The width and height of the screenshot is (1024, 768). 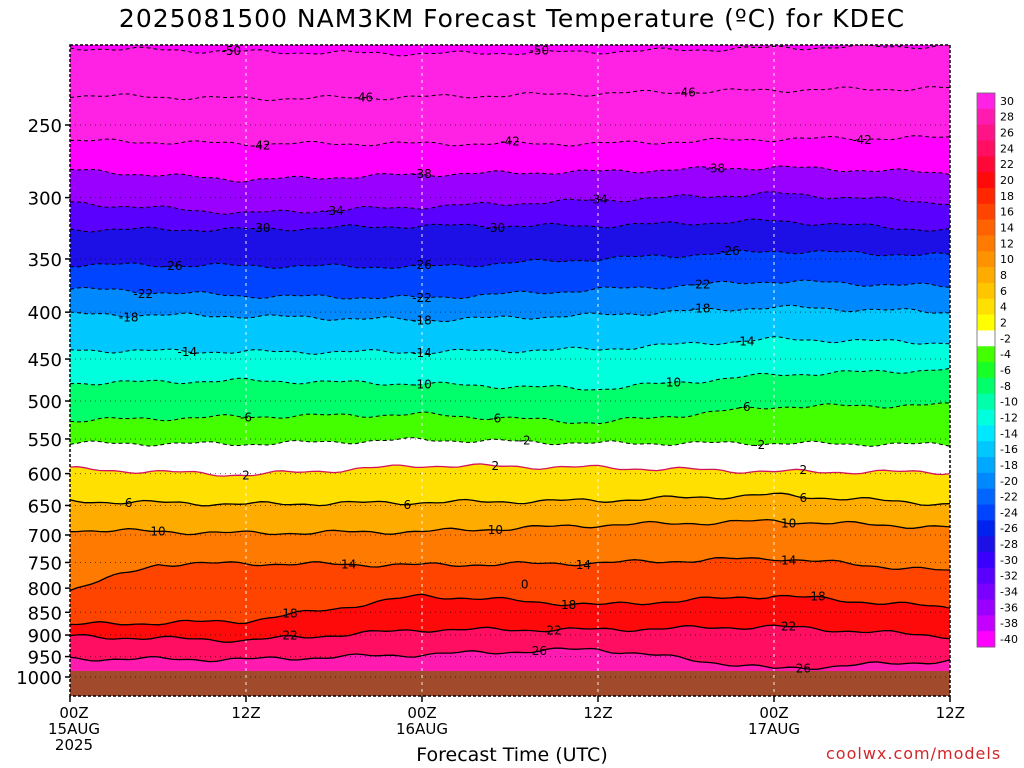 What do you see at coordinates (1007, 196) in the screenshot?
I see `colorbar-label: 18` at bounding box center [1007, 196].